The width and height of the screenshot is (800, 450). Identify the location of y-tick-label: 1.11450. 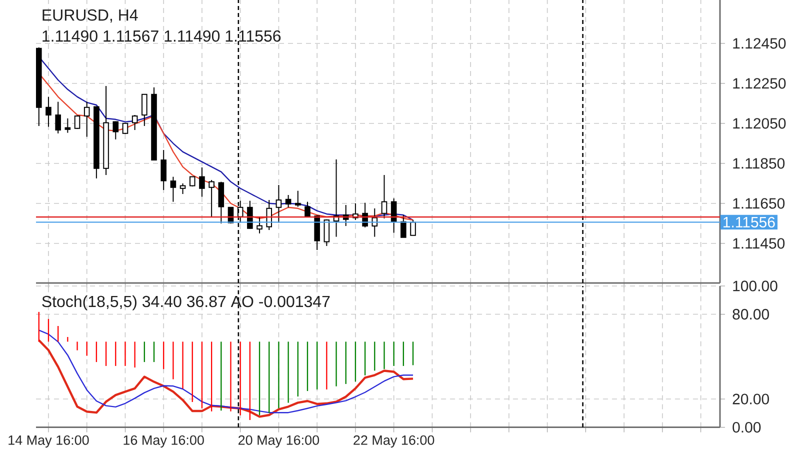
(759, 243).